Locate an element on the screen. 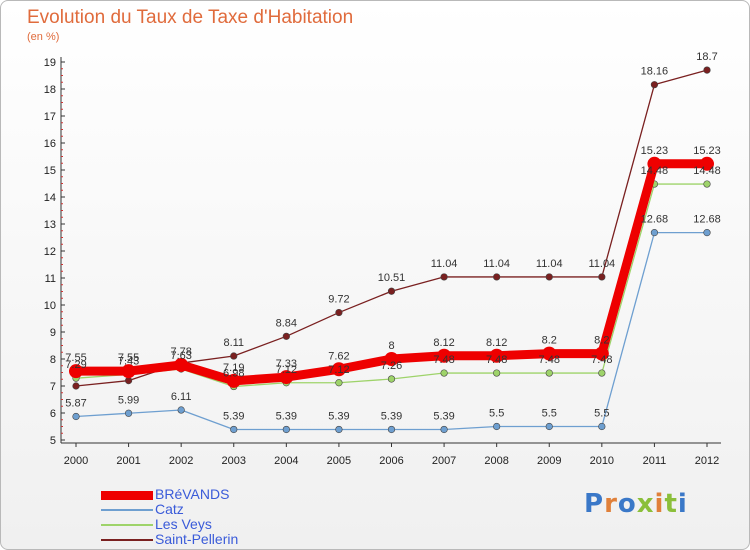 The image size is (750, 550). x-tick-label: 2006 is located at coordinates (391, 461).